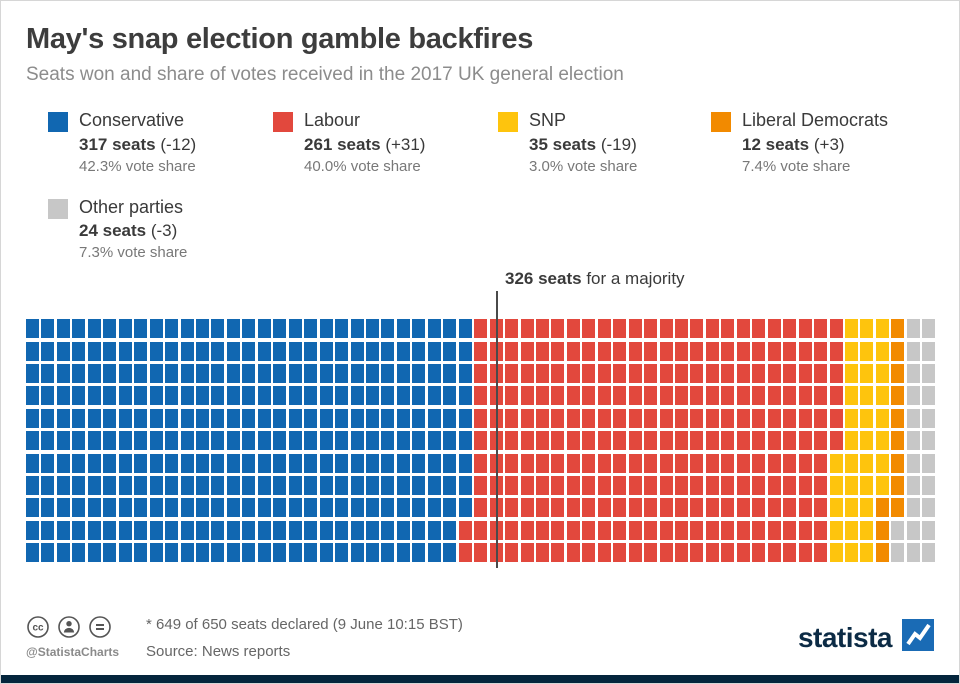 The height and width of the screenshot is (684, 960). I want to click on labour-swatch, so click(283, 122).